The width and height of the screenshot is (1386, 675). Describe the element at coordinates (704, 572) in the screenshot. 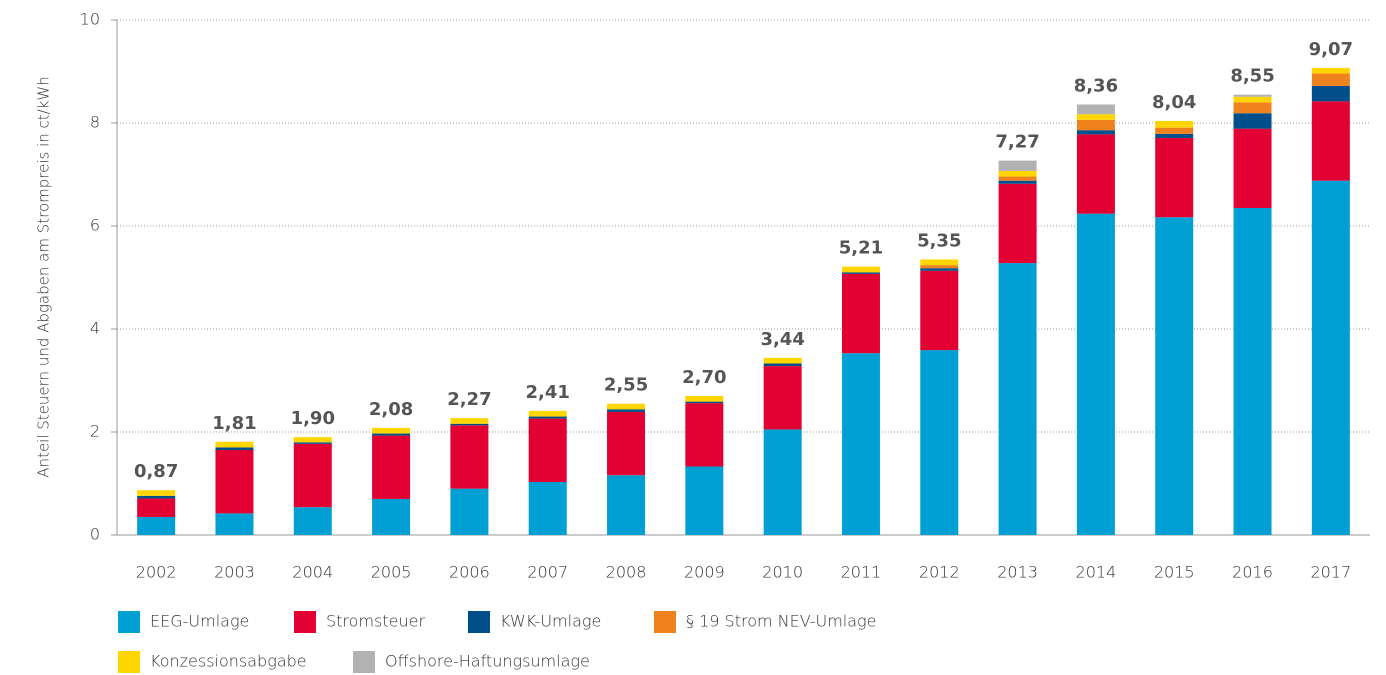

I see `x-tick-label: 2009` at that location.